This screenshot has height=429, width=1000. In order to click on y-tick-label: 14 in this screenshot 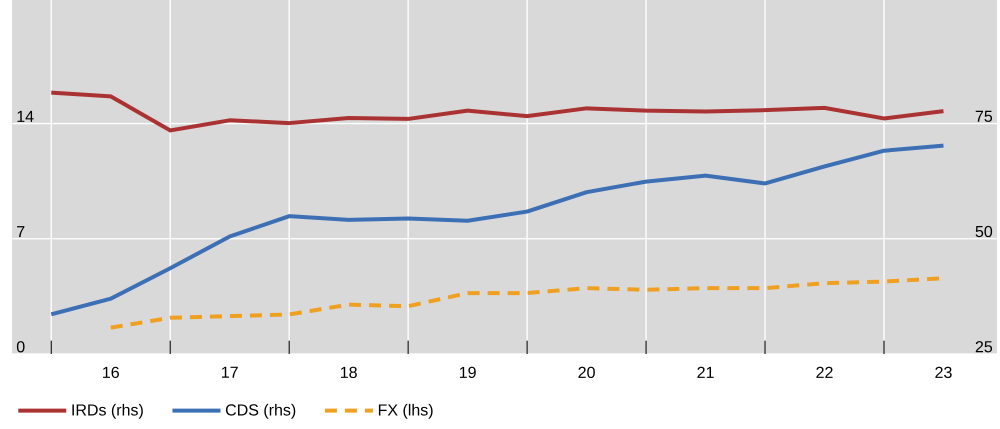, I will do `click(25, 116)`.